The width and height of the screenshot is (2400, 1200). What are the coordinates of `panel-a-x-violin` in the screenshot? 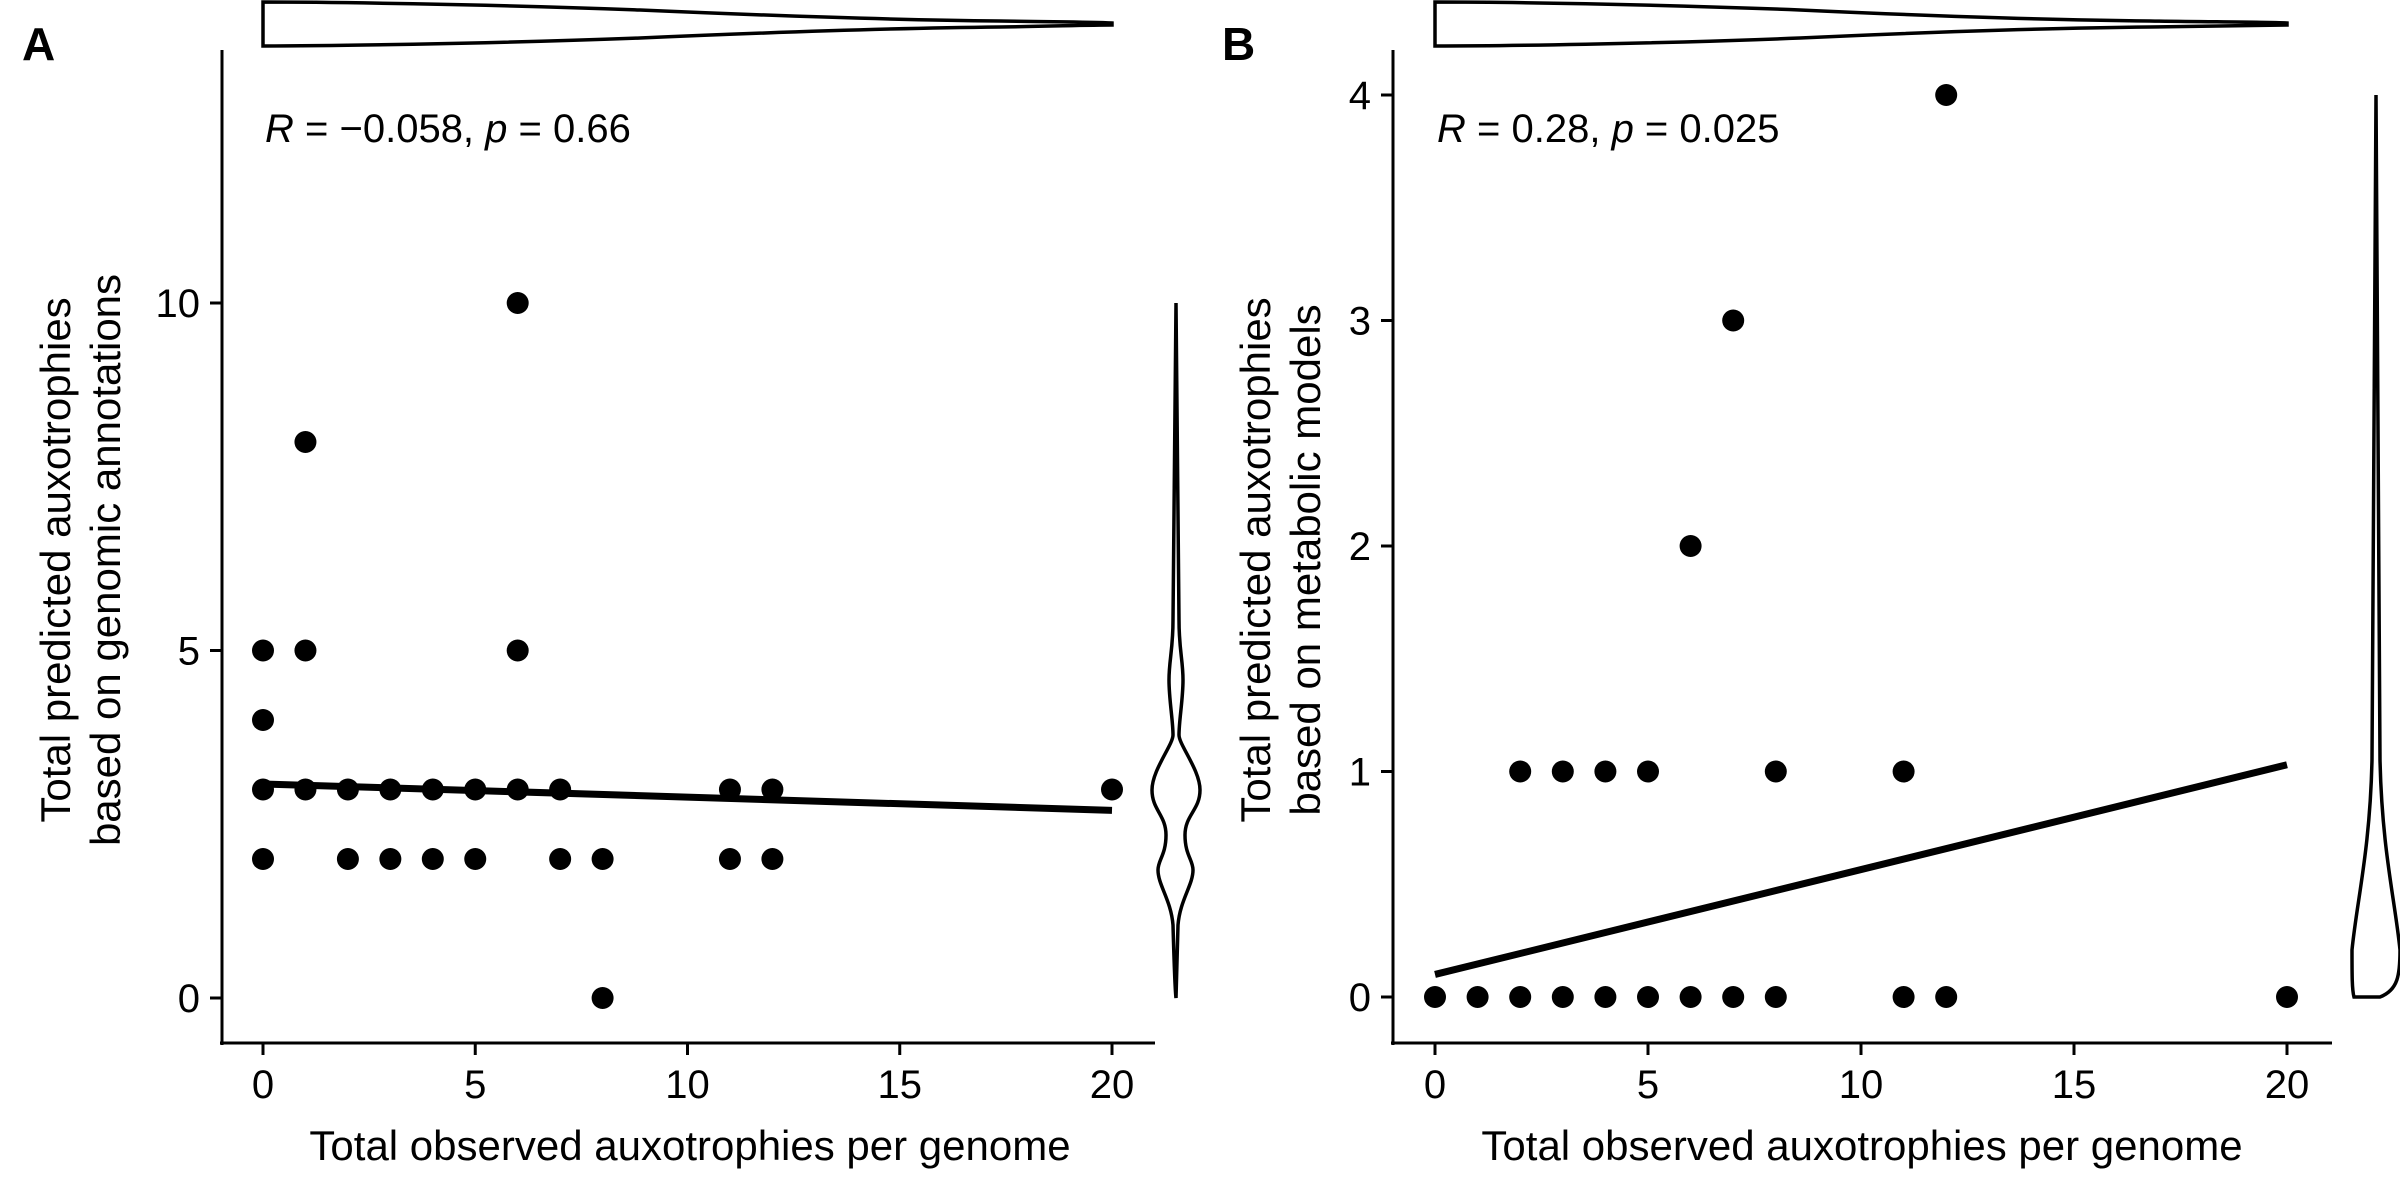 It's located at (687, 24).